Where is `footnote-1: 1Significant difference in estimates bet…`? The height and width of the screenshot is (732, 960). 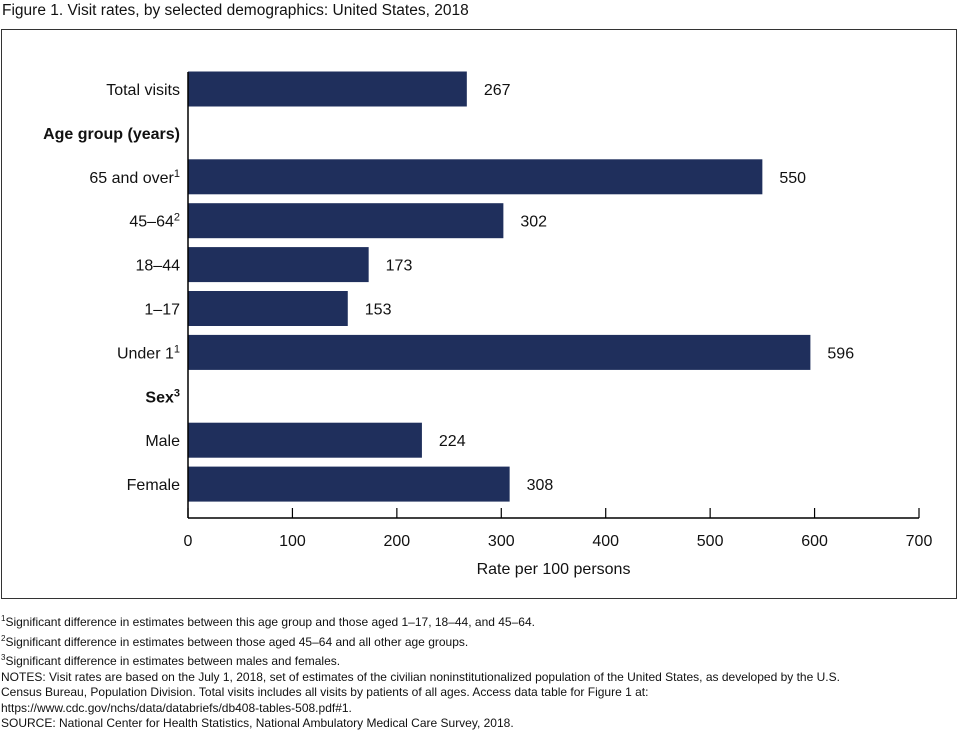
footnote-1: 1Significant difference in estimates bet… is located at coordinates (480, 621).